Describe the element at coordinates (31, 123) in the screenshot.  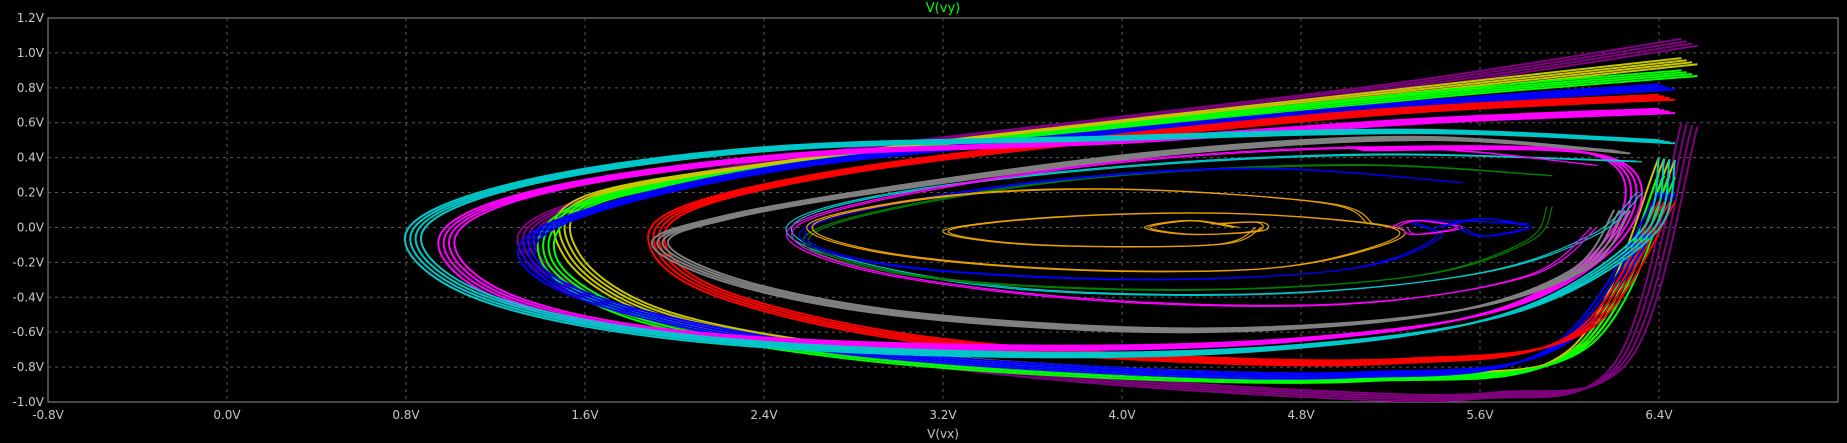
I see `y-tick-label: 0.6V` at that location.